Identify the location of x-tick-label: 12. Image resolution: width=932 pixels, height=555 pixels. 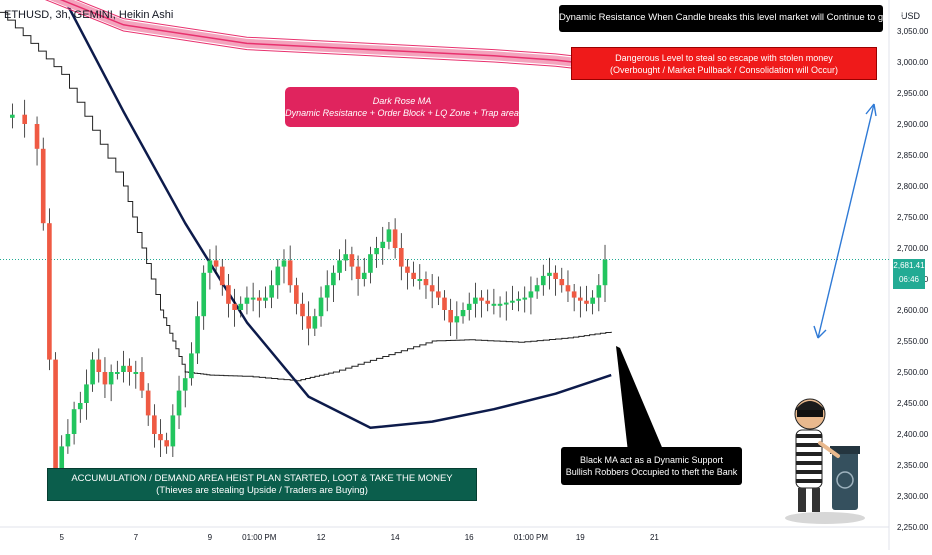
(321, 537).